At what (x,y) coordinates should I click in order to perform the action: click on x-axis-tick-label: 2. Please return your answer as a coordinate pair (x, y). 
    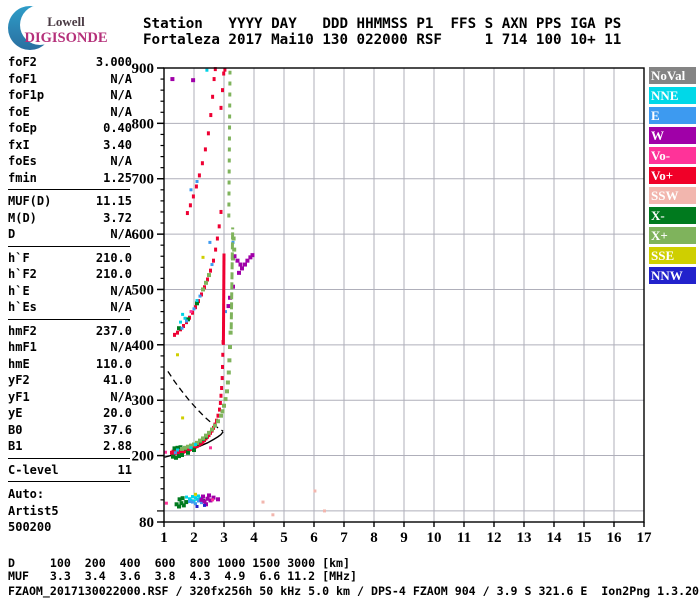
    Looking at the image, I should click on (194, 538).